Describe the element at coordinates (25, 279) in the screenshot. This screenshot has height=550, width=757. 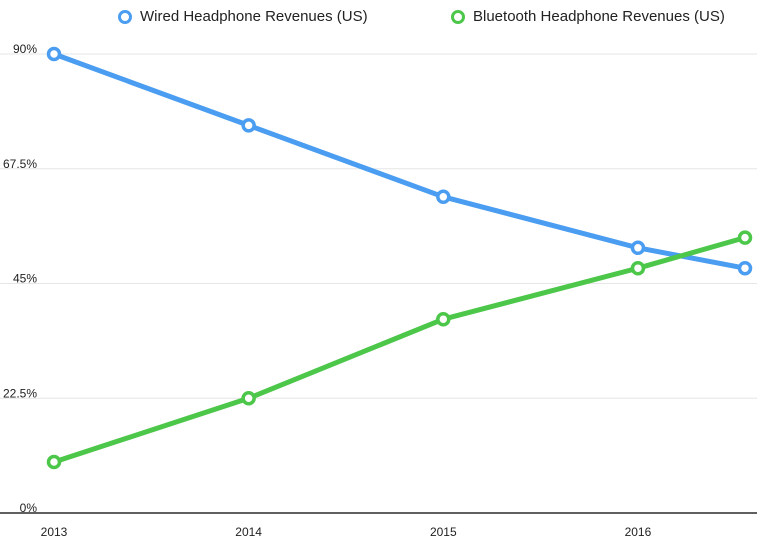
I see `y-tick-label: 45%` at that location.